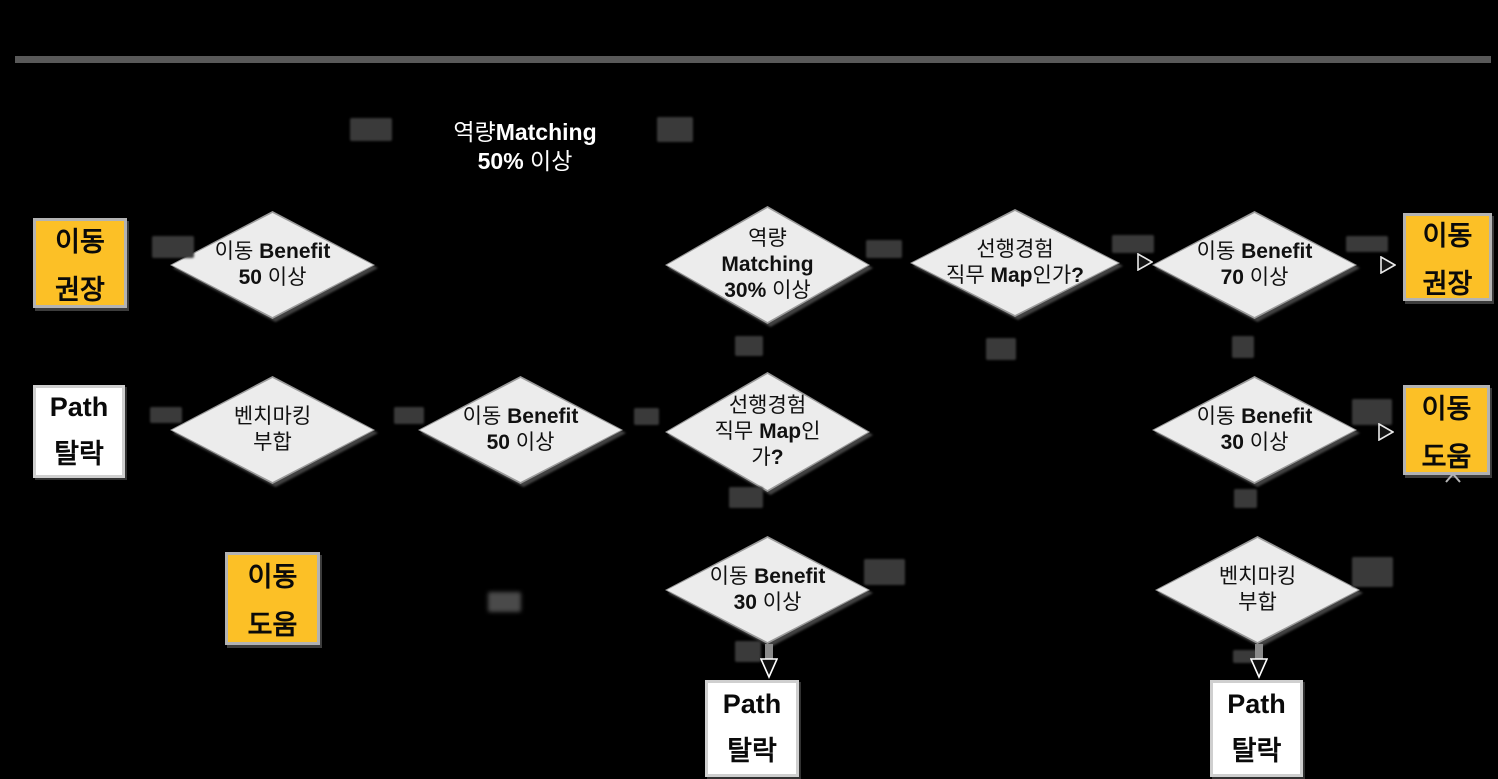  I want to click on decision-move-benefit-30-row3: 이동 Benefit 30 이상, so click(767, 590).